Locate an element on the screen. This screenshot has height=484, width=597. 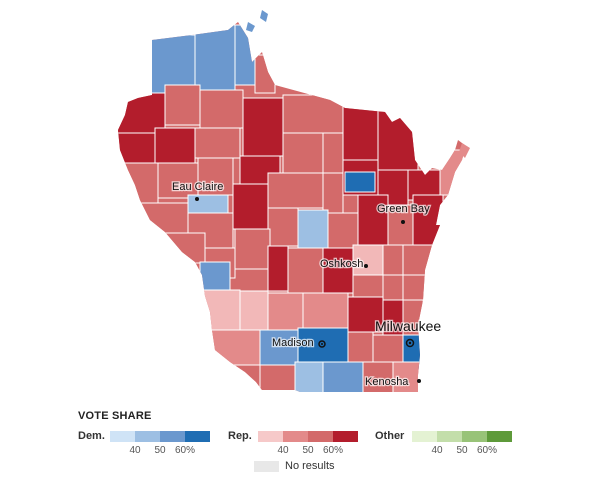
city-dot-milwaukee is located at coordinates (410, 343).